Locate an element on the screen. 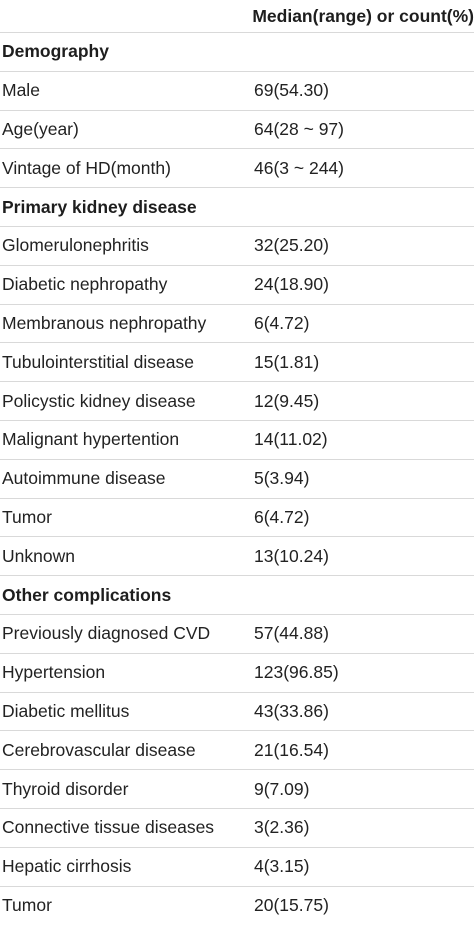 Image resolution: width=474 pixels, height=925 pixels. table-row: Cerebrovascular disease 21(16.54) is located at coordinates (237, 751).